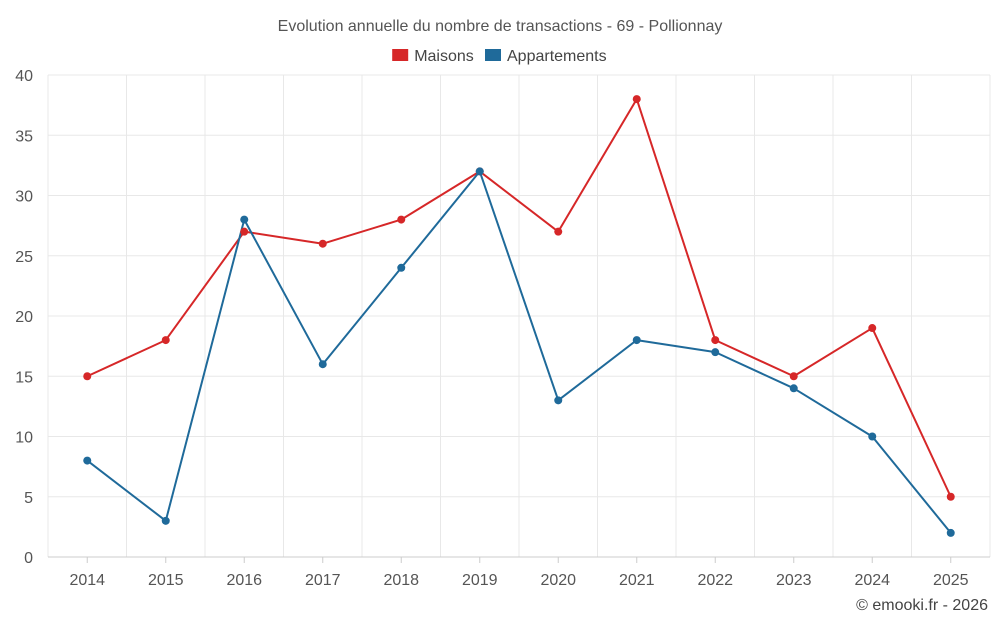 The image size is (1000, 625). Describe the element at coordinates (480, 580) in the screenshot. I see `x-tick-label: 2019` at that location.